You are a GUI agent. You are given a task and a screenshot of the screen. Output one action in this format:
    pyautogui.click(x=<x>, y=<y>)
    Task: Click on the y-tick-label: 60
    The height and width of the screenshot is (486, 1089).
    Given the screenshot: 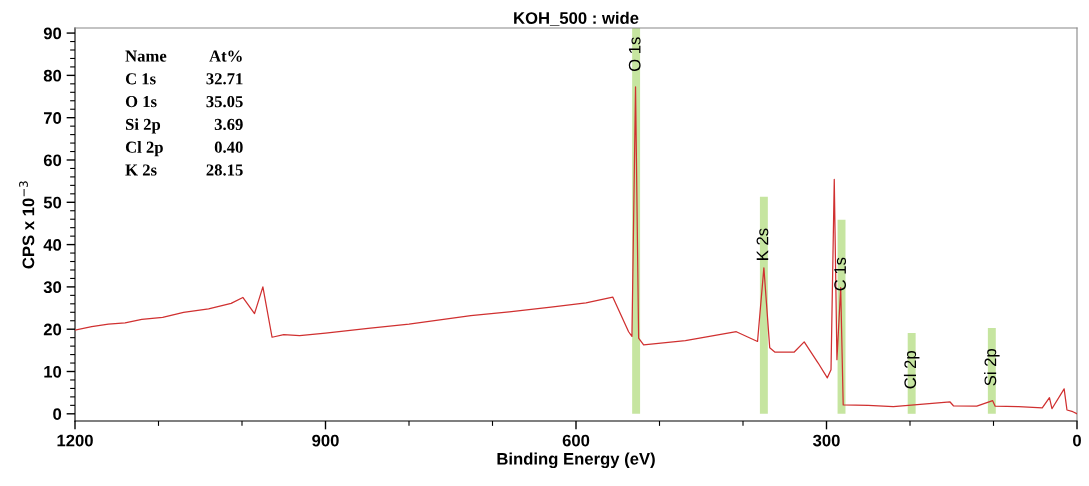 What is the action you would take?
    pyautogui.click(x=52, y=160)
    